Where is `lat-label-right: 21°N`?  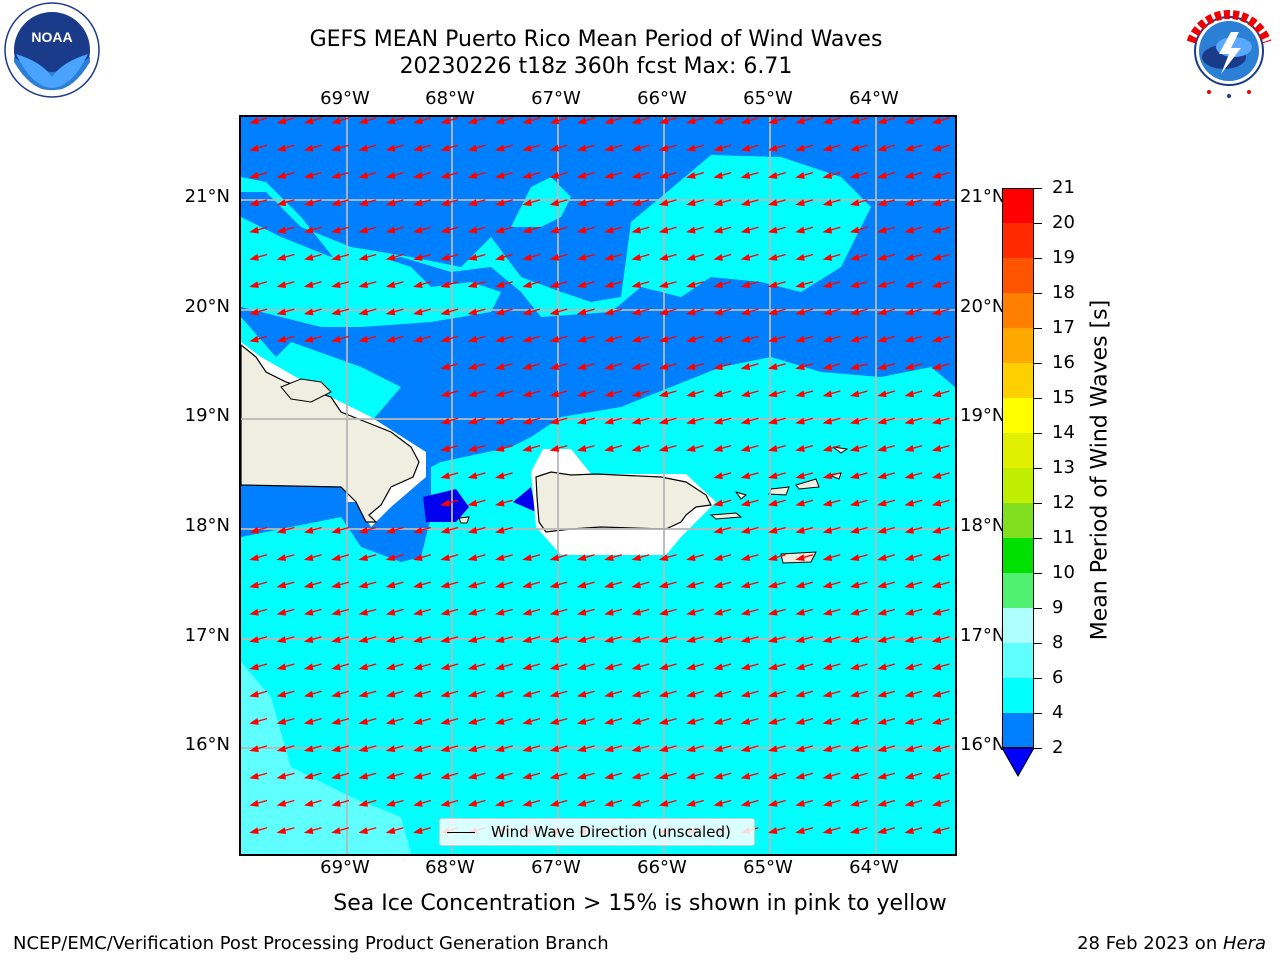
lat-label-right: 21°N is located at coordinates (983, 196).